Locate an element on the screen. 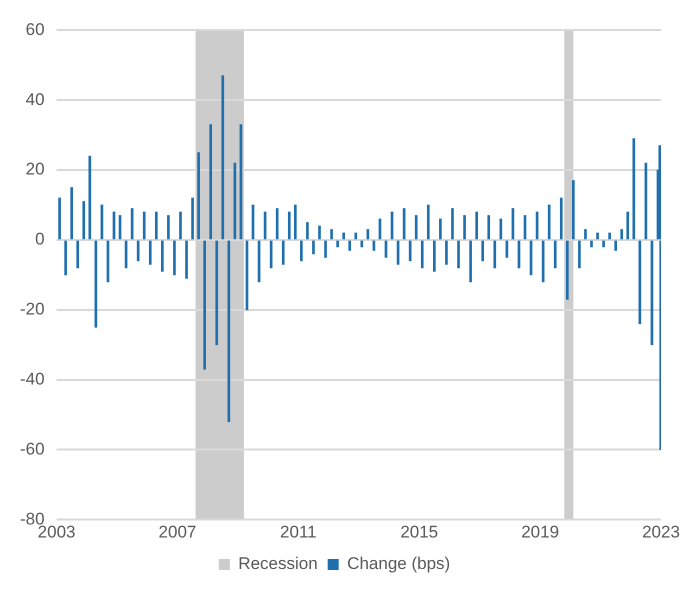 This screenshot has width=699, height=591. x-tick-label: 2019 is located at coordinates (540, 532).